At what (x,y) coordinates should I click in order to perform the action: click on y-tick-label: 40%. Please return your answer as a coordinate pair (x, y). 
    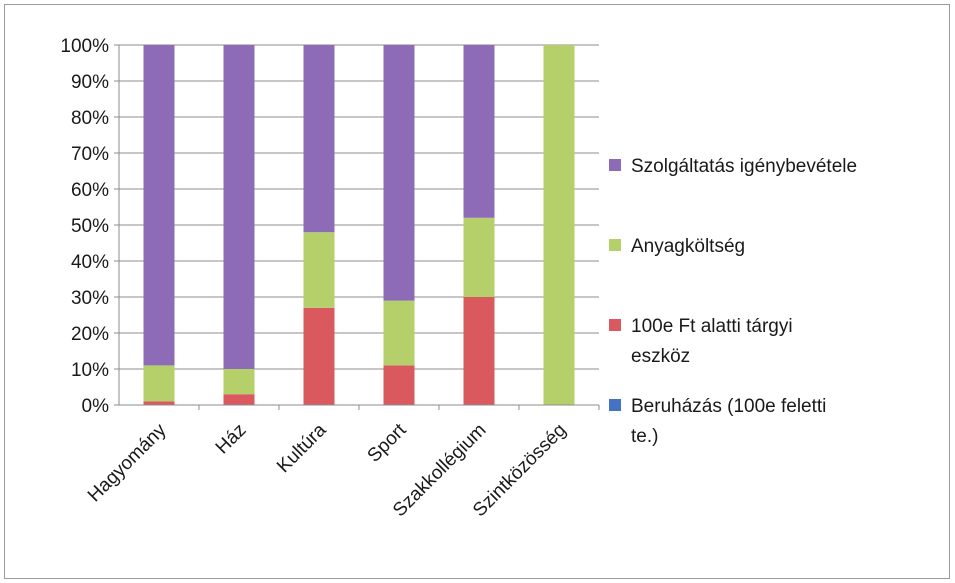
    Looking at the image, I should click on (90, 262).